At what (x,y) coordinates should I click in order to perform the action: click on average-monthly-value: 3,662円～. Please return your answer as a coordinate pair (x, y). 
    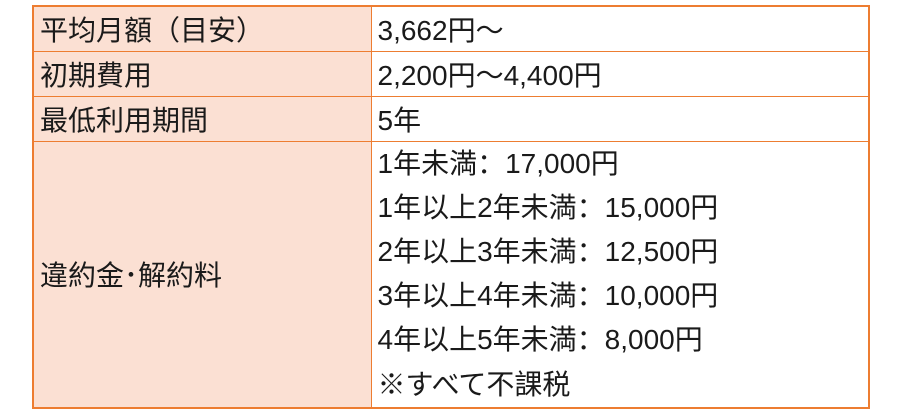
    Looking at the image, I should click on (620, 28).